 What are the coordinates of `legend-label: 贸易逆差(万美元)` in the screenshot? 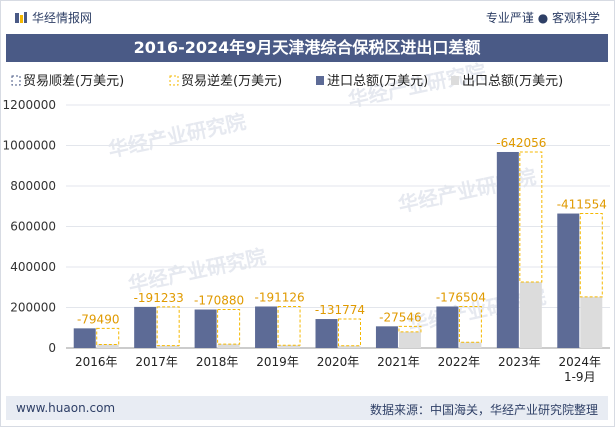 It's located at (231, 81).